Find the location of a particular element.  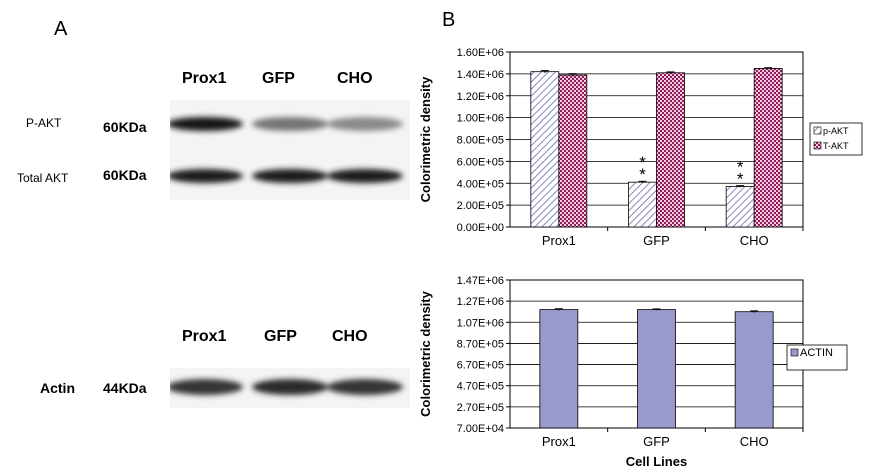

bar-t-akt-gfp is located at coordinates (670, 150).